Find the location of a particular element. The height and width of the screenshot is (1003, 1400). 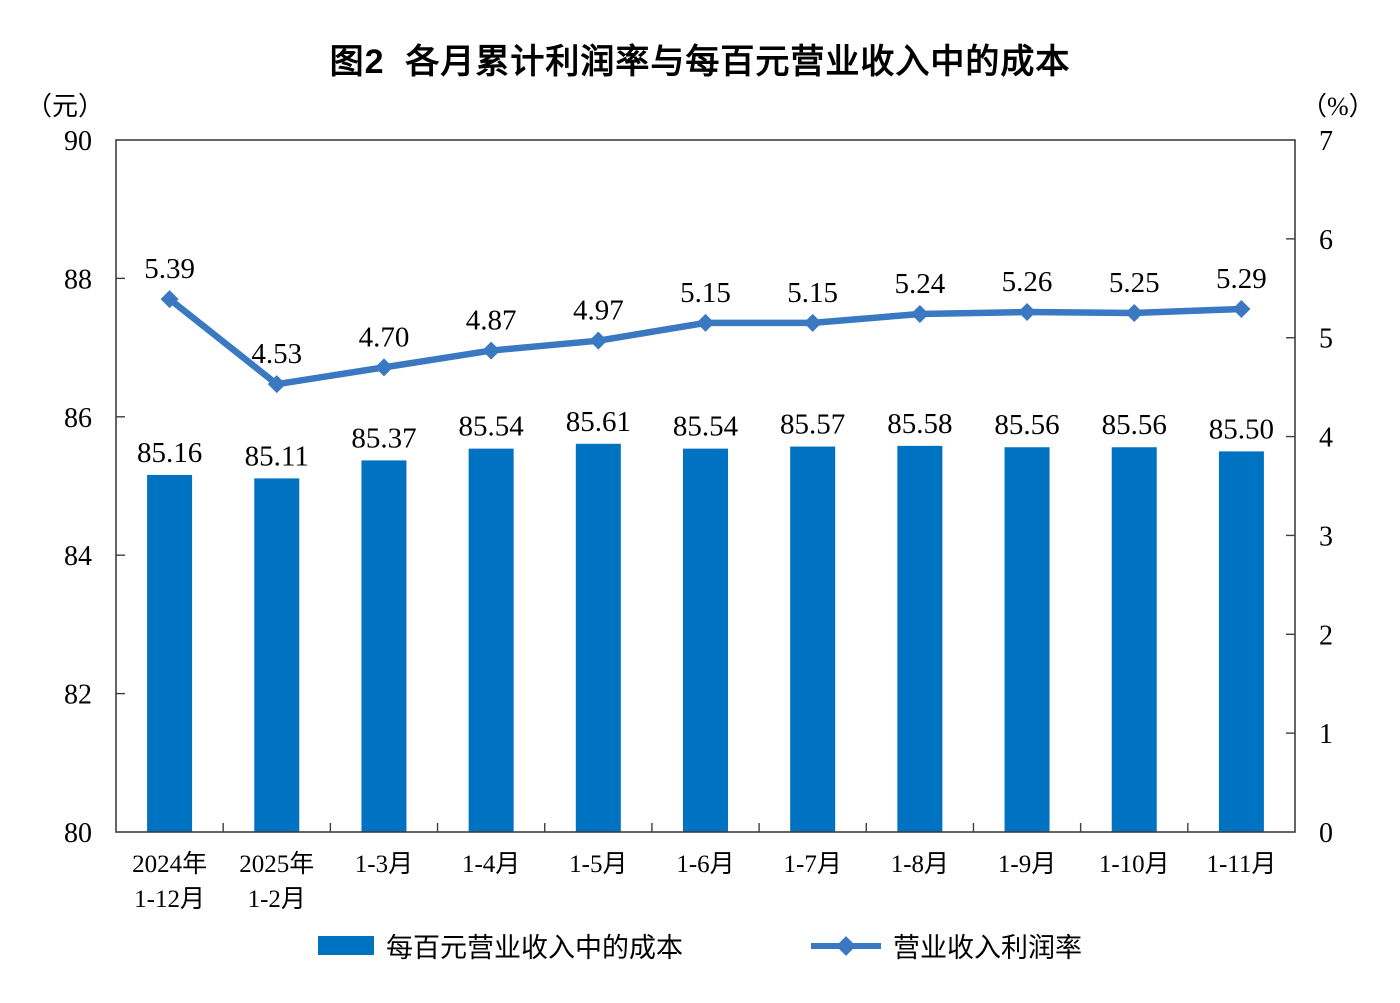

x-category-label: 1-7月 is located at coordinates (813, 864).